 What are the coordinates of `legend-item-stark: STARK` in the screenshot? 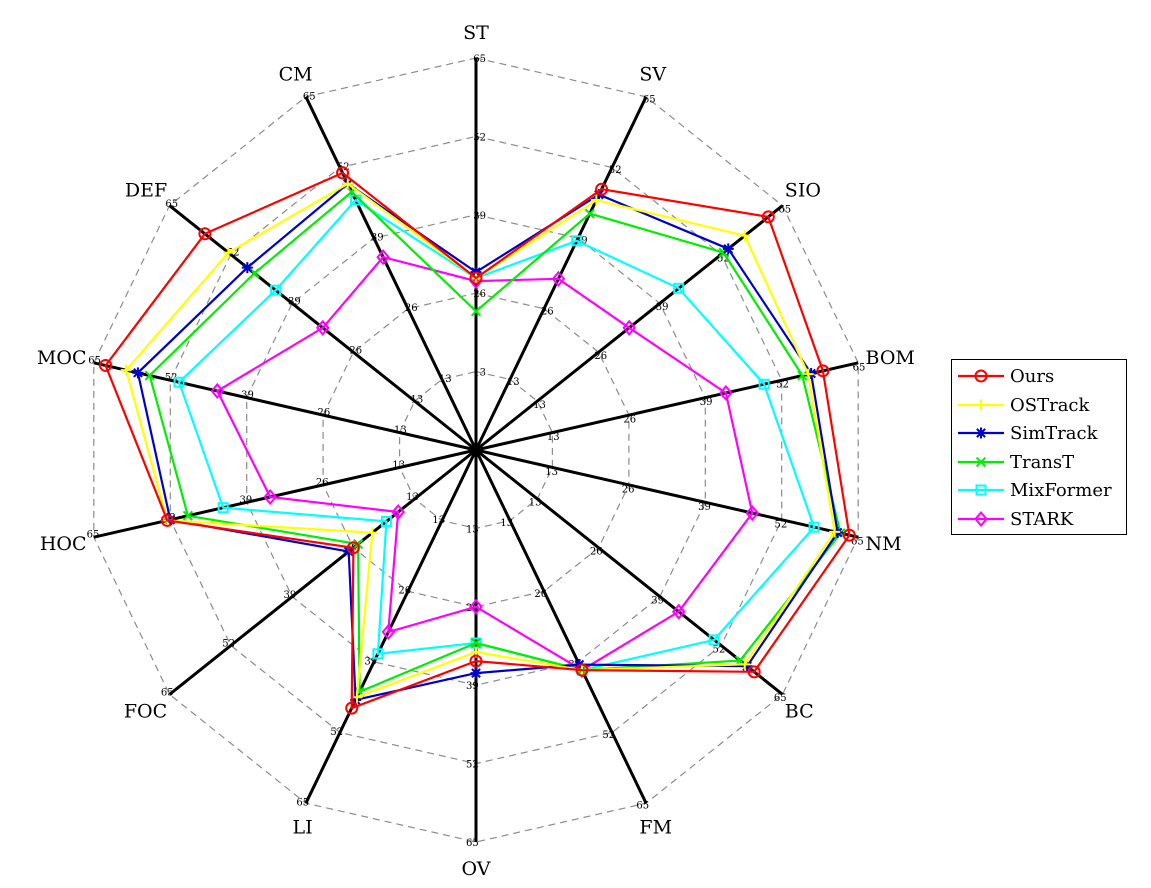 It's located at (1039, 519).